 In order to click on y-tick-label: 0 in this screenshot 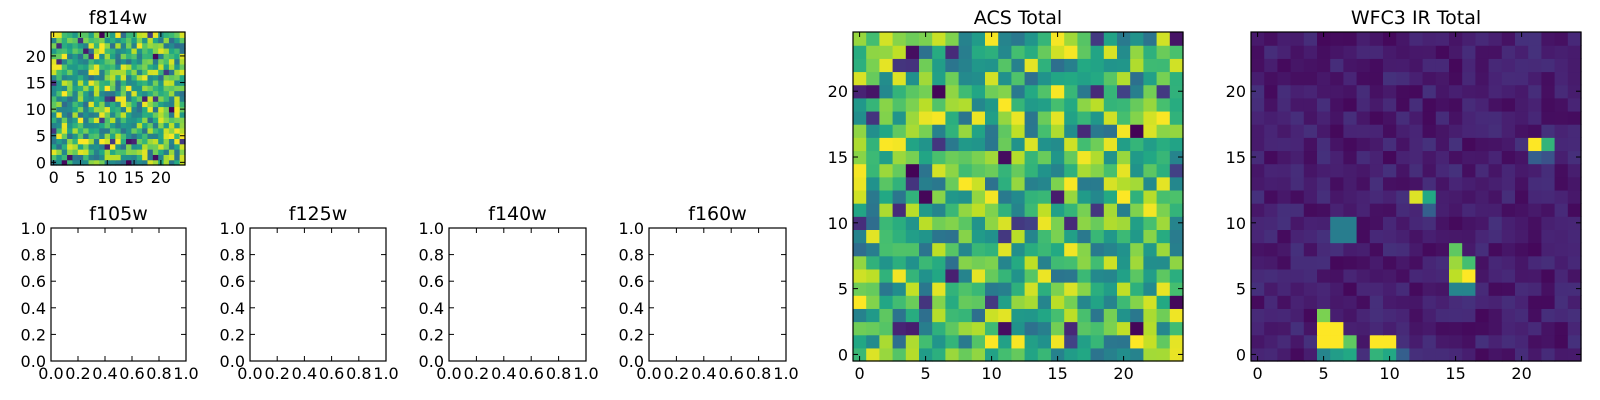, I will do `click(1241, 354)`.